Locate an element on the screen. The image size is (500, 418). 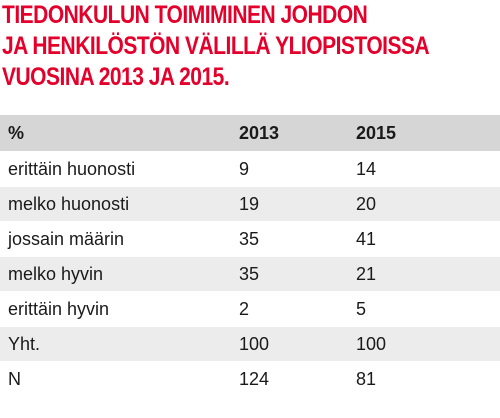
table-row: melko hyvin 35 21 is located at coordinates (250, 274).